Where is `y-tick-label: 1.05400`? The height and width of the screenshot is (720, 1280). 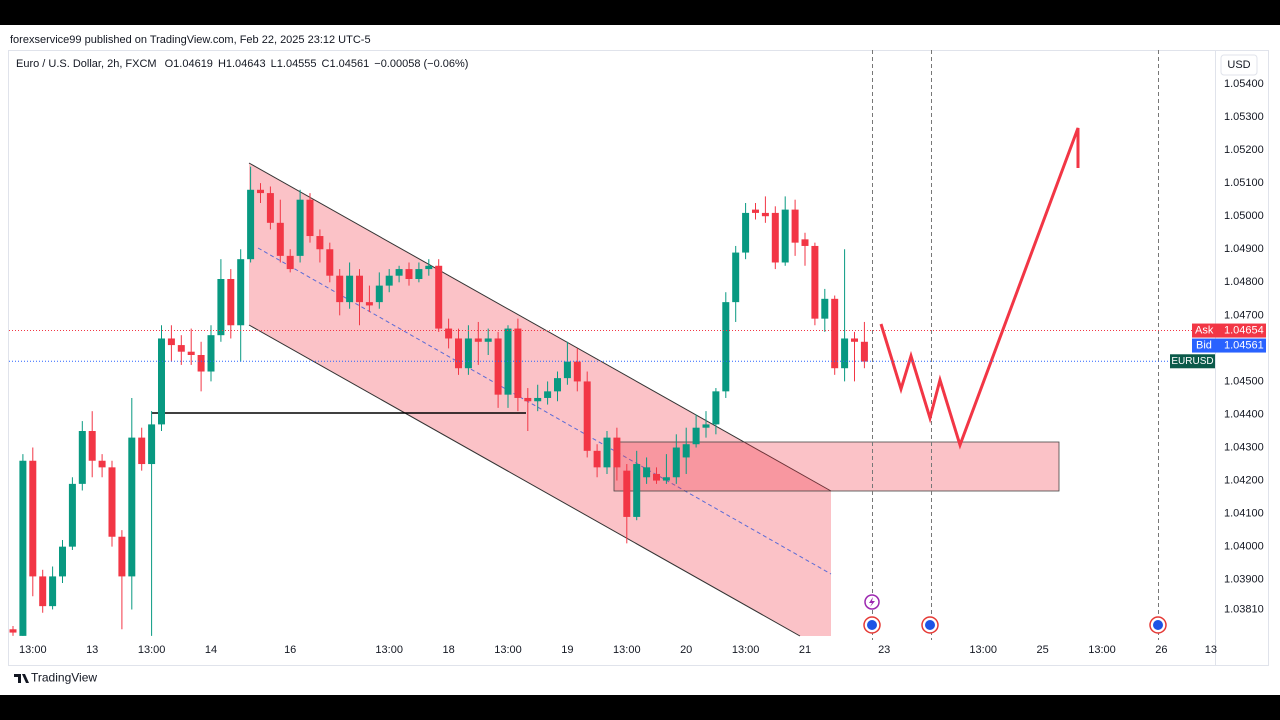
y-tick-label: 1.05400 is located at coordinates (1244, 84).